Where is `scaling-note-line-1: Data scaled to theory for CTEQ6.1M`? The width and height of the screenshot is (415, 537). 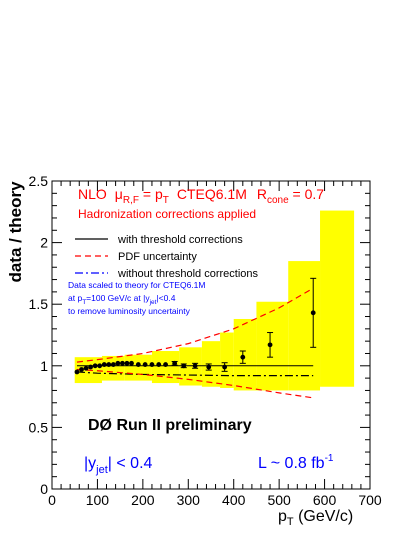
scaling-note-line-1: Data scaled to theory for CTEQ6.1M is located at coordinates (136, 285).